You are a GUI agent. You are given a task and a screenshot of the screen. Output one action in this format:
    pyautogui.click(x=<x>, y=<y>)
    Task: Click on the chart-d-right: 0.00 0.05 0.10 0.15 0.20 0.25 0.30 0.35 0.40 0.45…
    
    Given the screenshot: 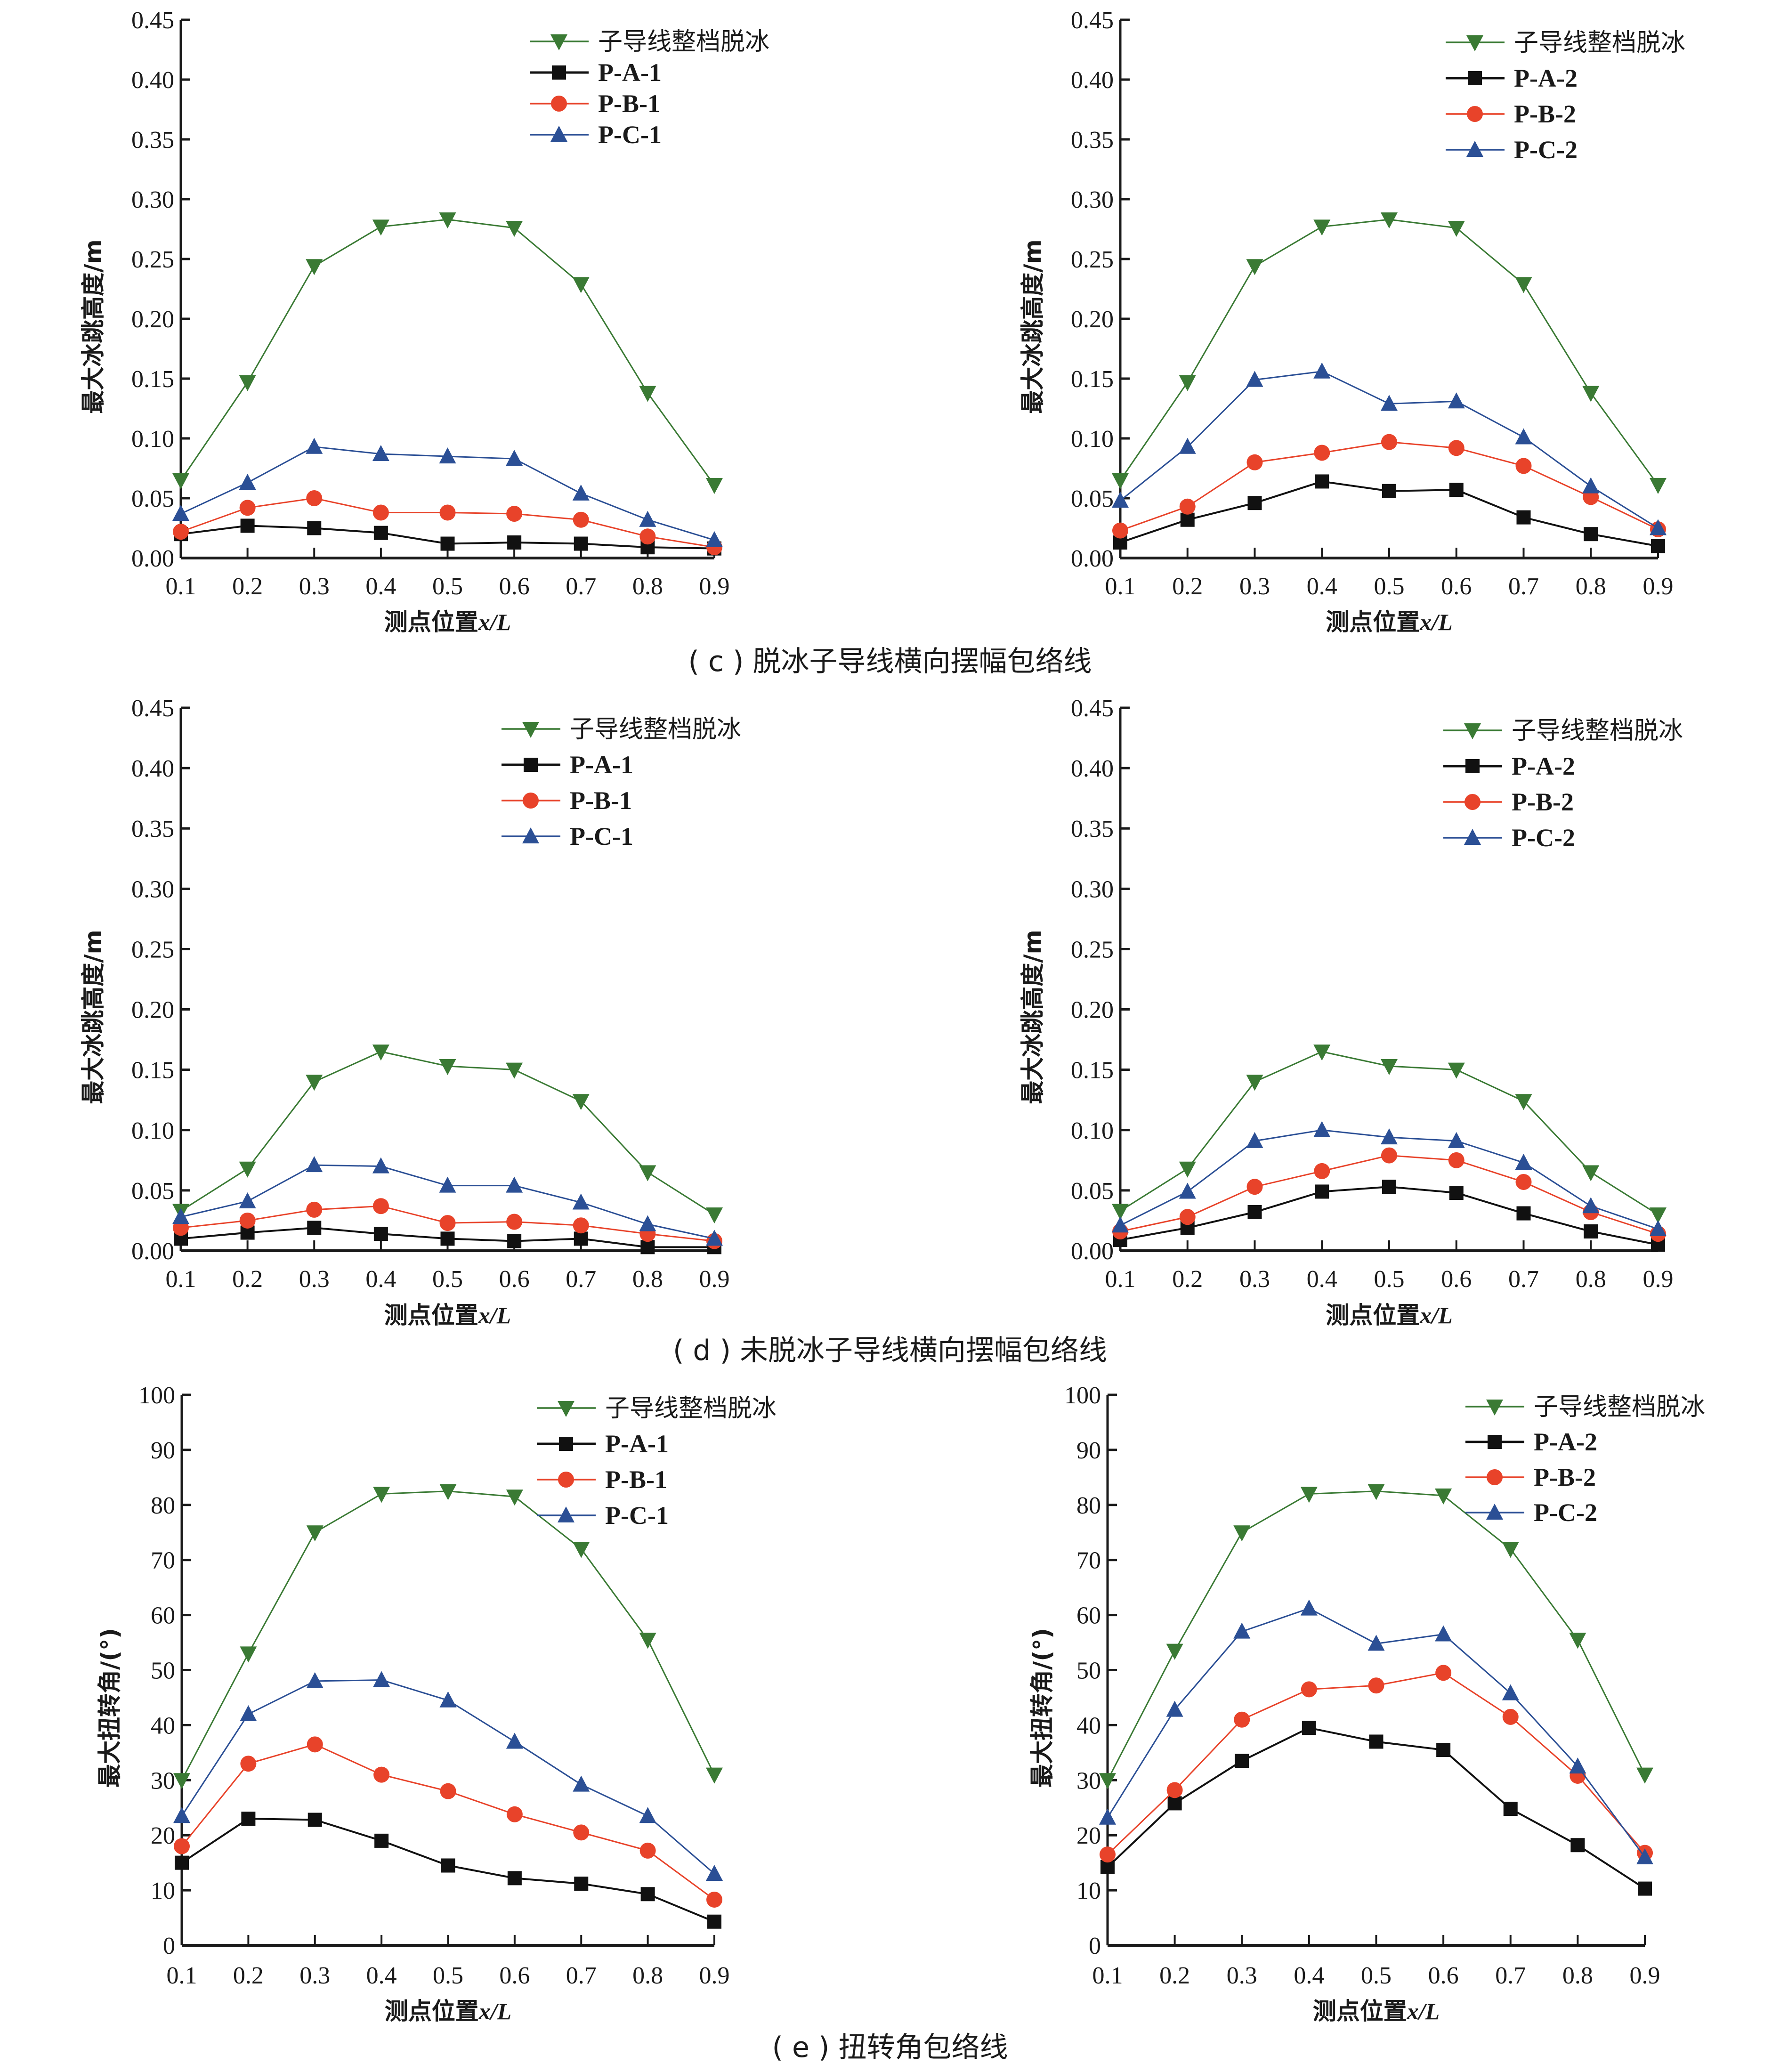 What is the action you would take?
    pyautogui.click(x=1351, y=1012)
    